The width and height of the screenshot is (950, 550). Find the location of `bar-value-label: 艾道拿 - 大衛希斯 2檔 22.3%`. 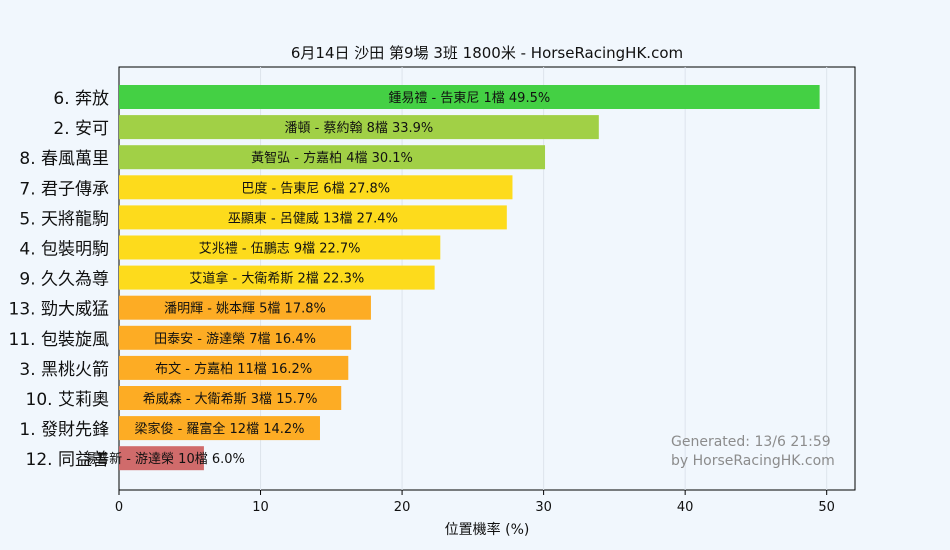

bar-value-label: 艾道拿 - 大衛希斯 2檔 22.3% is located at coordinates (276, 279).